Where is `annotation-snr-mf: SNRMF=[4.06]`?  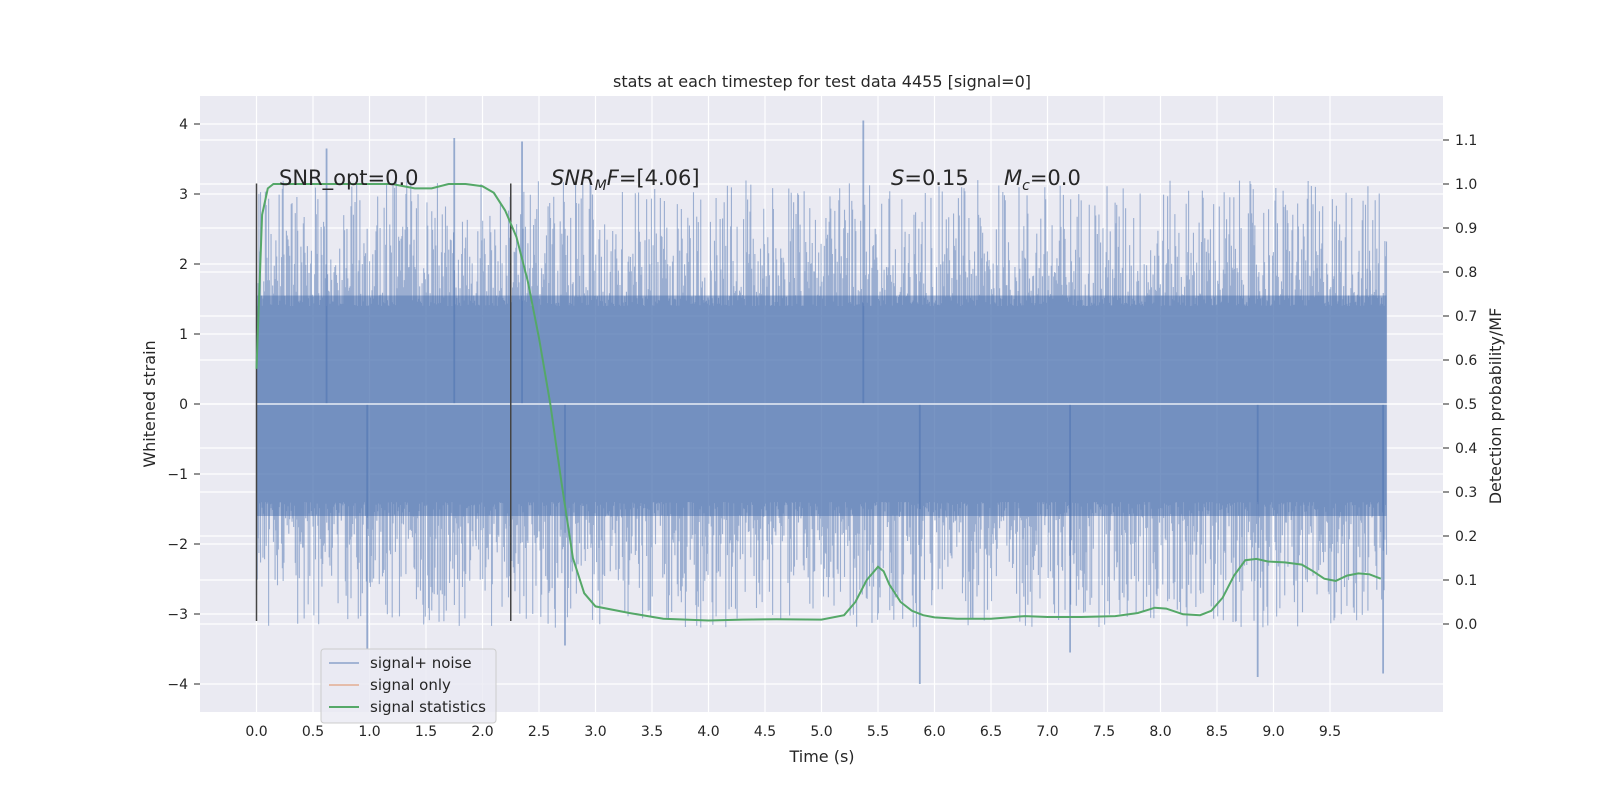
annotation-snr-mf: SNRMF=[4.06] is located at coordinates (625, 180).